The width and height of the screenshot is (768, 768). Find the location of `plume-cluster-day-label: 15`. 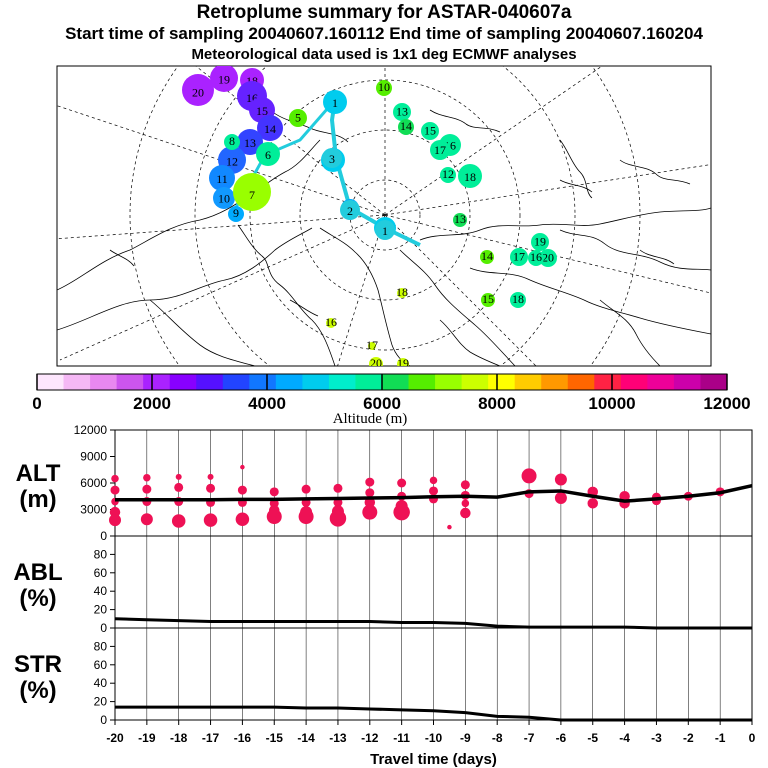

plume-cluster-day-label: 15 is located at coordinates (262, 111).